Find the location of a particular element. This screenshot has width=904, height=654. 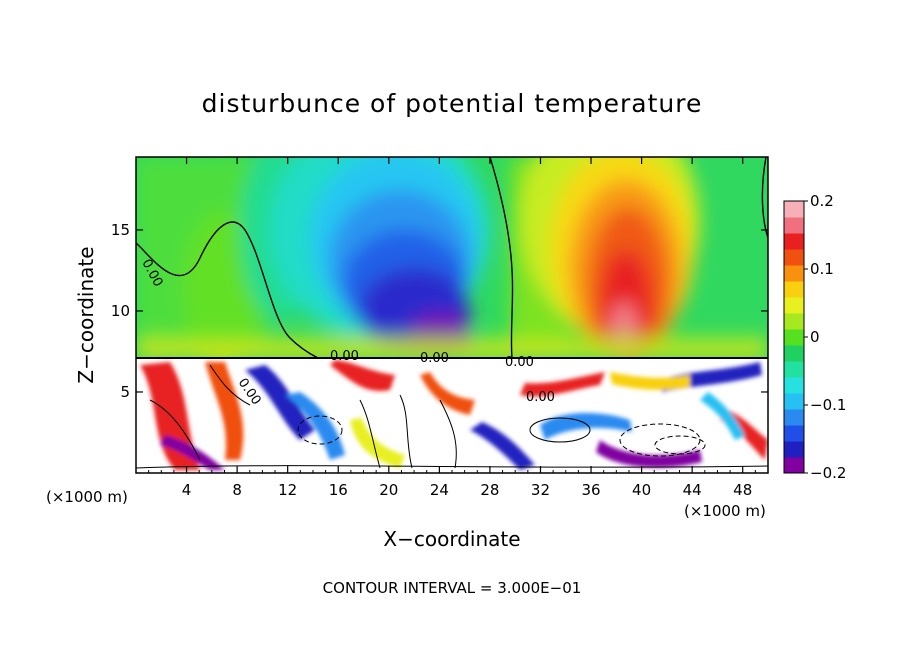

x-tick-label: 40 is located at coordinates (641, 490).